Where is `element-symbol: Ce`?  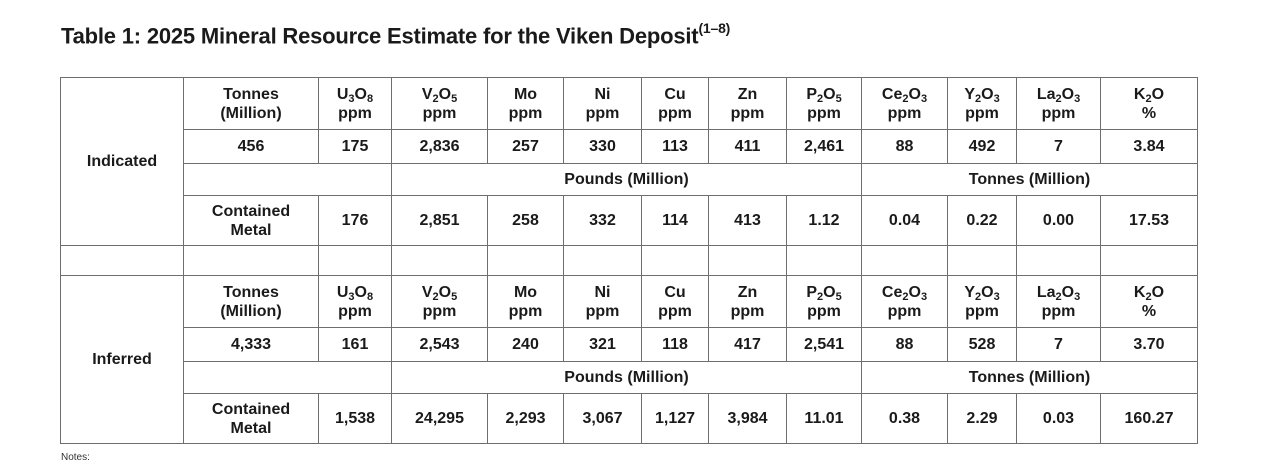
element-symbol: Ce is located at coordinates (892, 292).